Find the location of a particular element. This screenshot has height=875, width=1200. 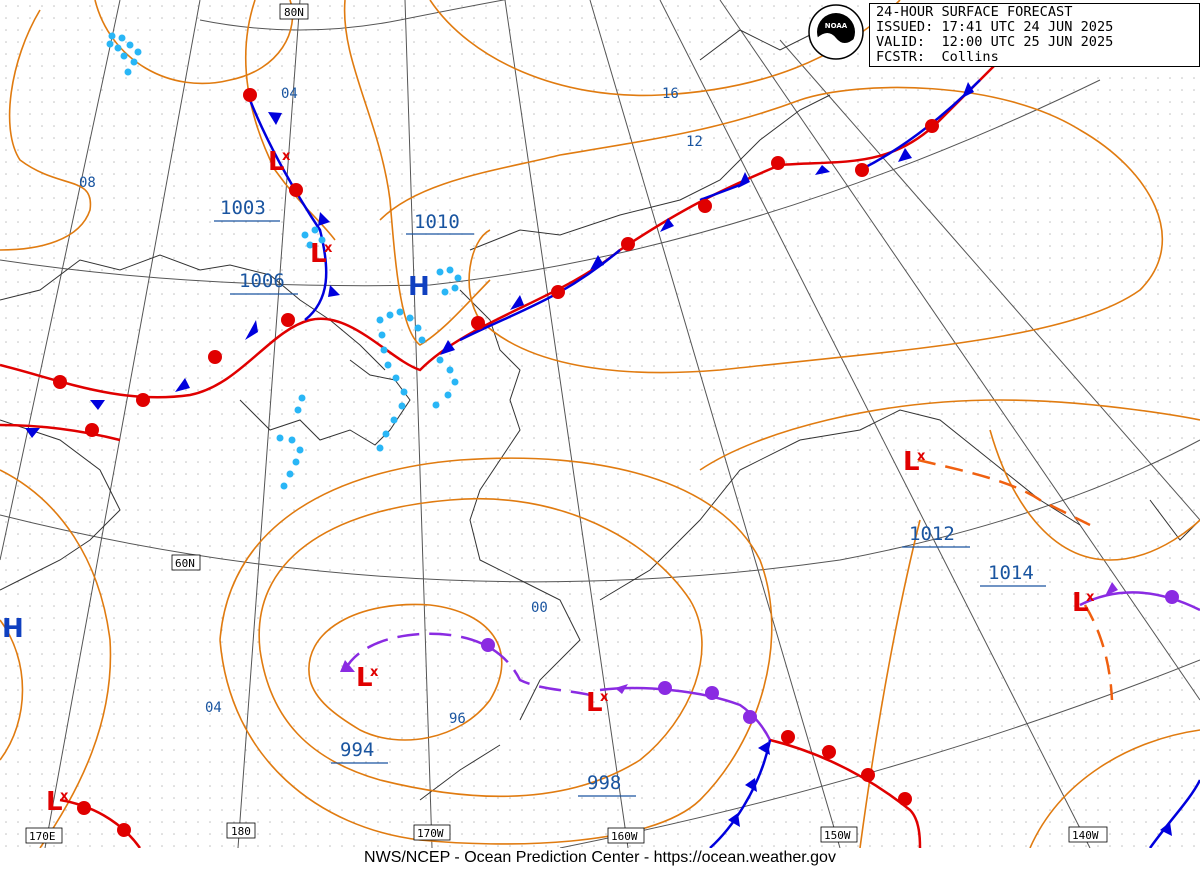

pressure-value-1012: 1012 is located at coordinates (932, 534).